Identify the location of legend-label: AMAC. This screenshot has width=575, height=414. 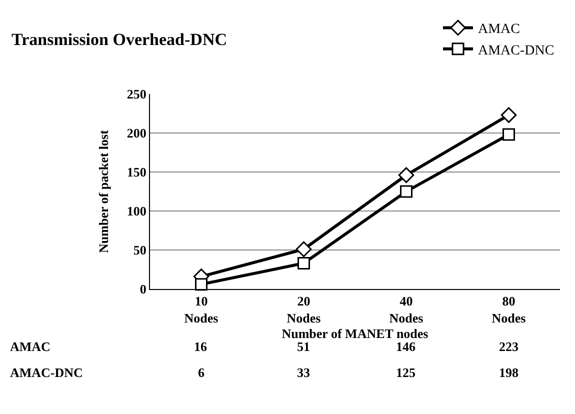
(499, 30).